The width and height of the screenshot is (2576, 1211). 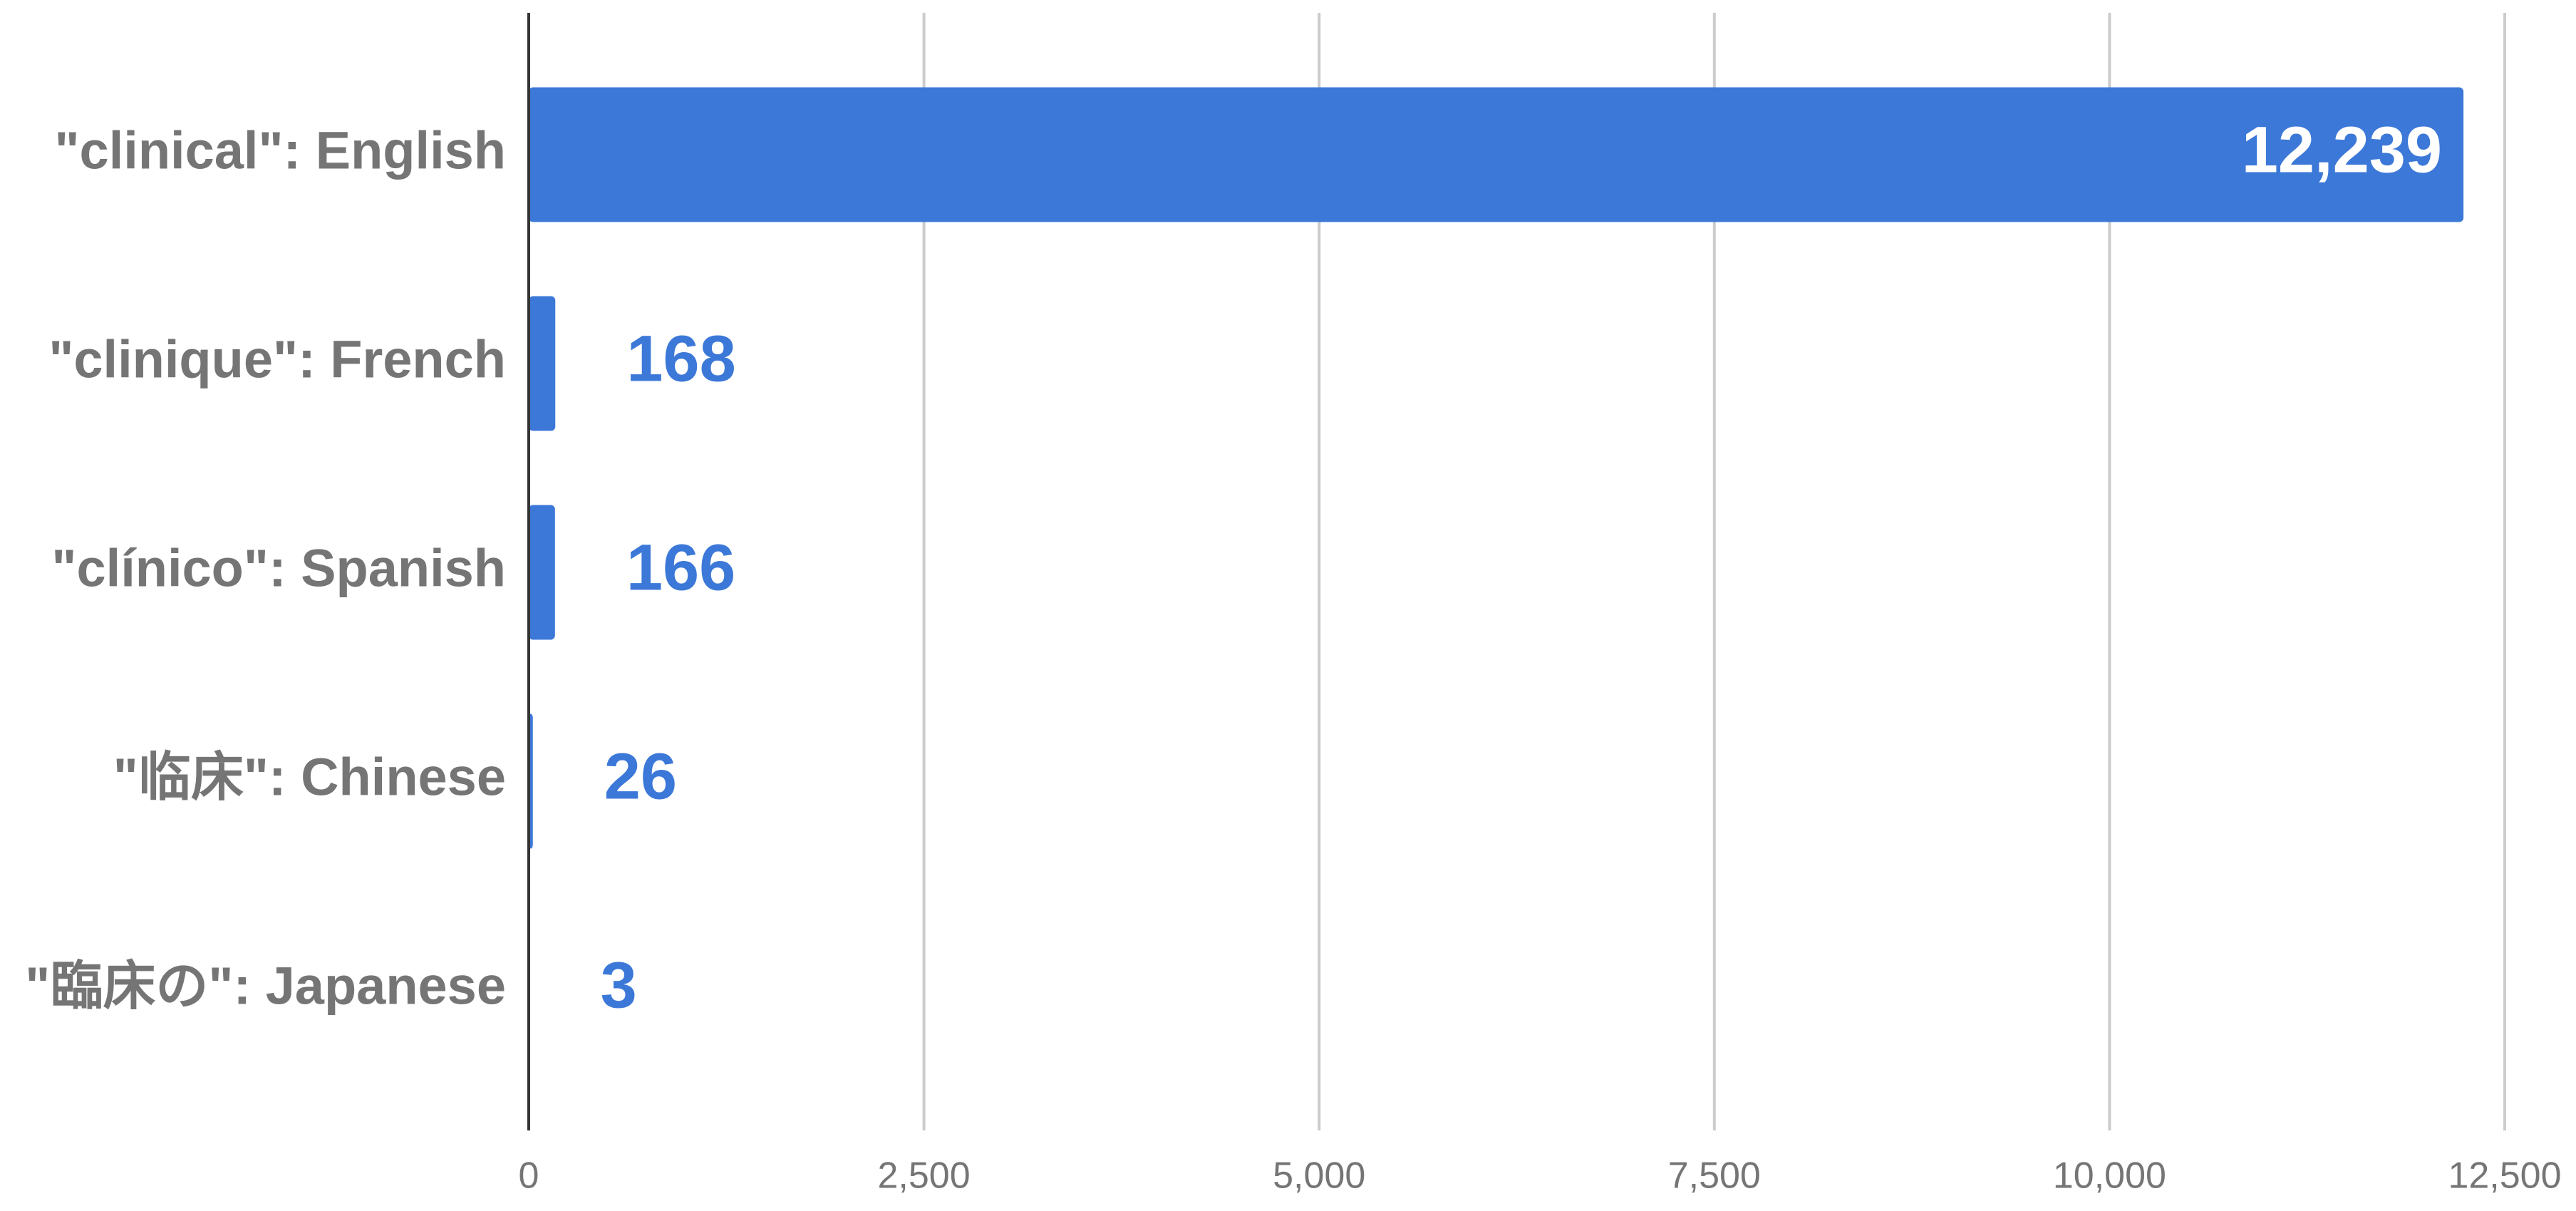 What do you see at coordinates (2342, 149) in the screenshot?
I see `value-label: 12,239` at bounding box center [2342, 149].